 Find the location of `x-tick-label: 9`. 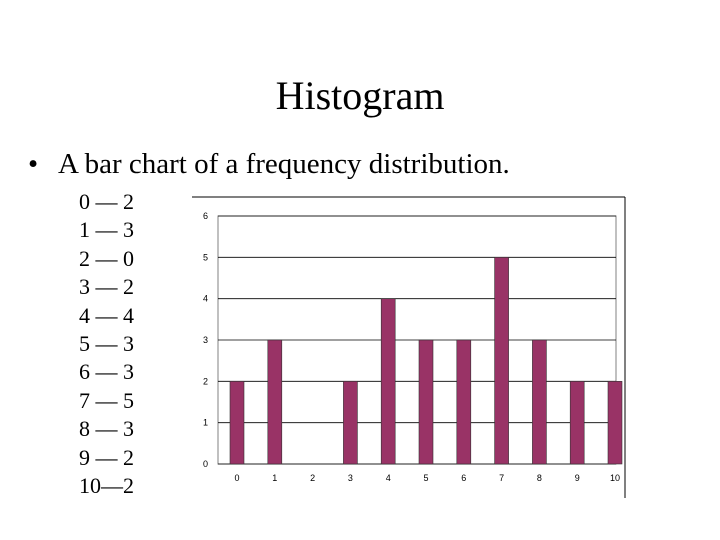

x-tick-label: 9 is located at coordinates (577, 478).